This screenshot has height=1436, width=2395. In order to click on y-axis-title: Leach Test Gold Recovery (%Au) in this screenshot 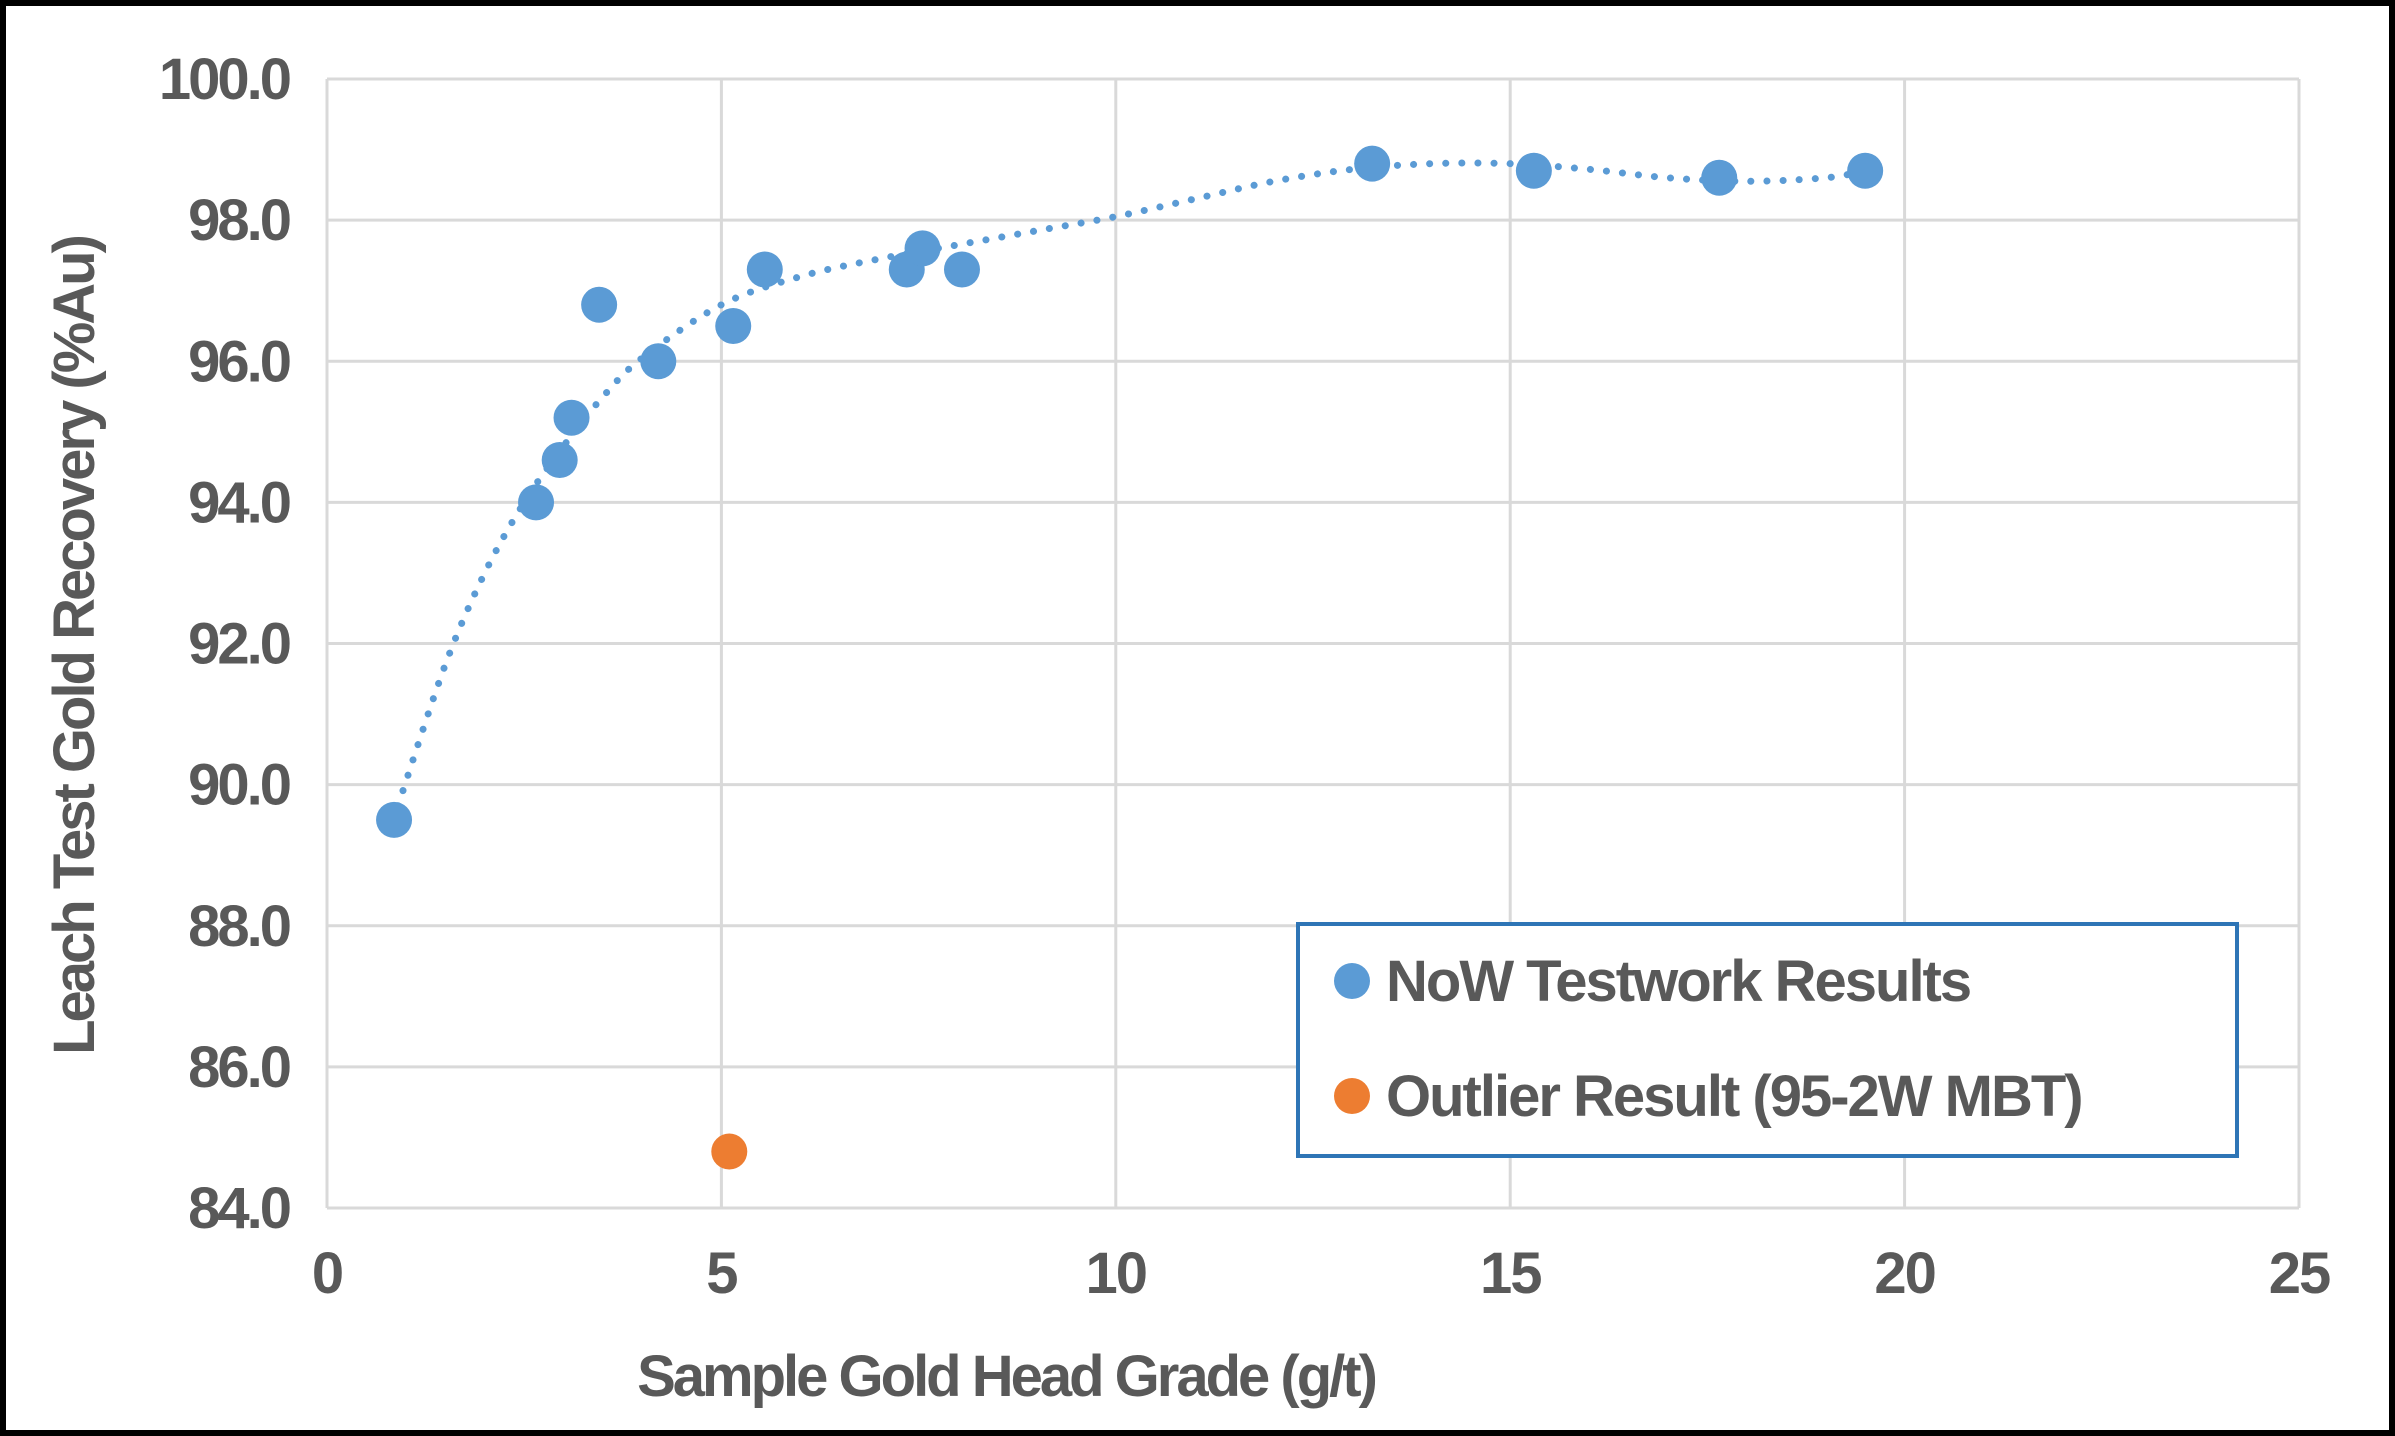, I will do `click(74, 645)`.